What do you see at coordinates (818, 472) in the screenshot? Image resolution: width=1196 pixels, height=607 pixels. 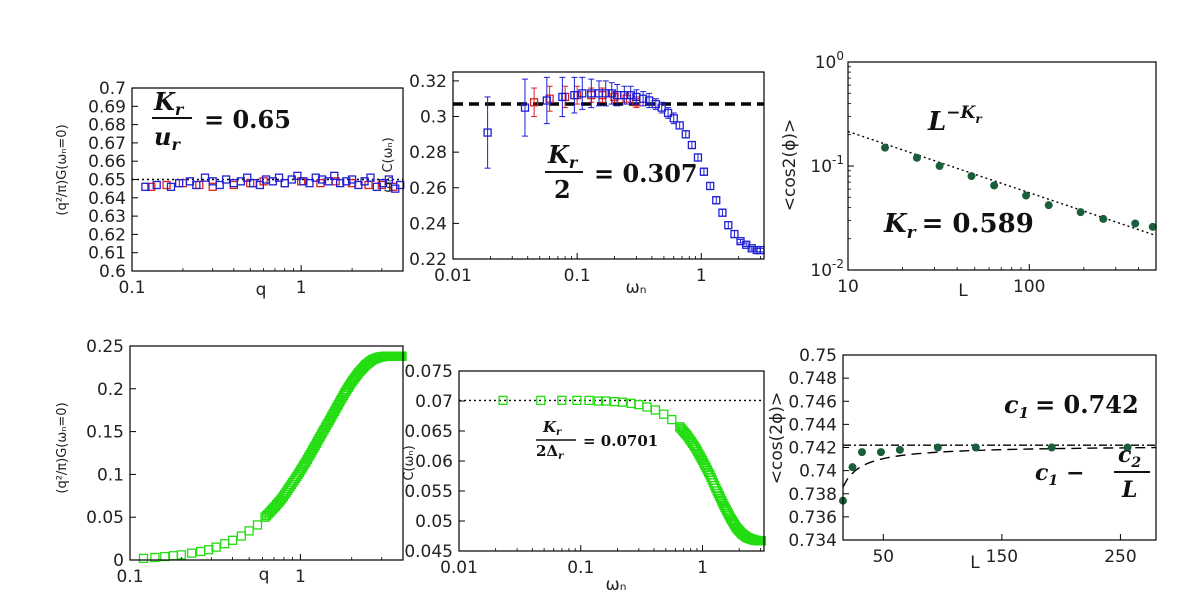 I see `y-tick-label: 0.74` at bounding box center [818, 472].